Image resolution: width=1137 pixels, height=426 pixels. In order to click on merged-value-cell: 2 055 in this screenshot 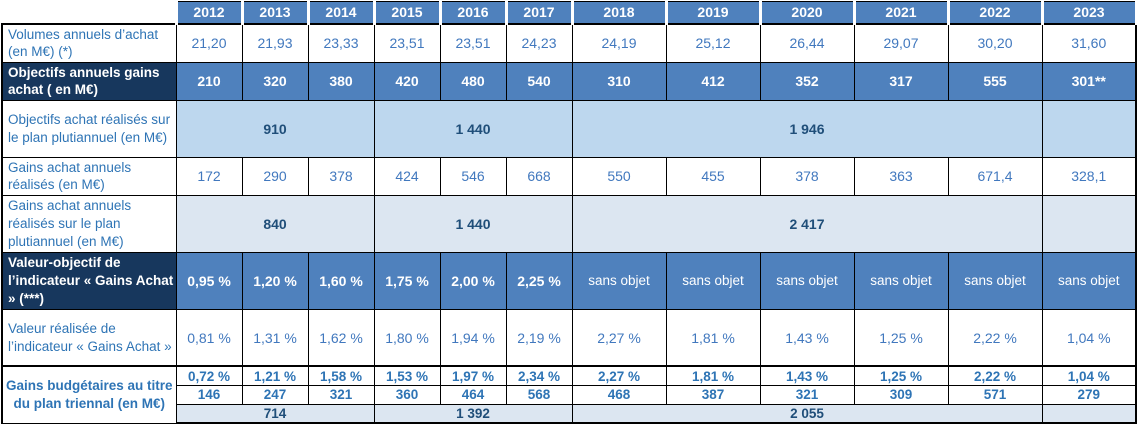, I will do `click(807, 414)`.